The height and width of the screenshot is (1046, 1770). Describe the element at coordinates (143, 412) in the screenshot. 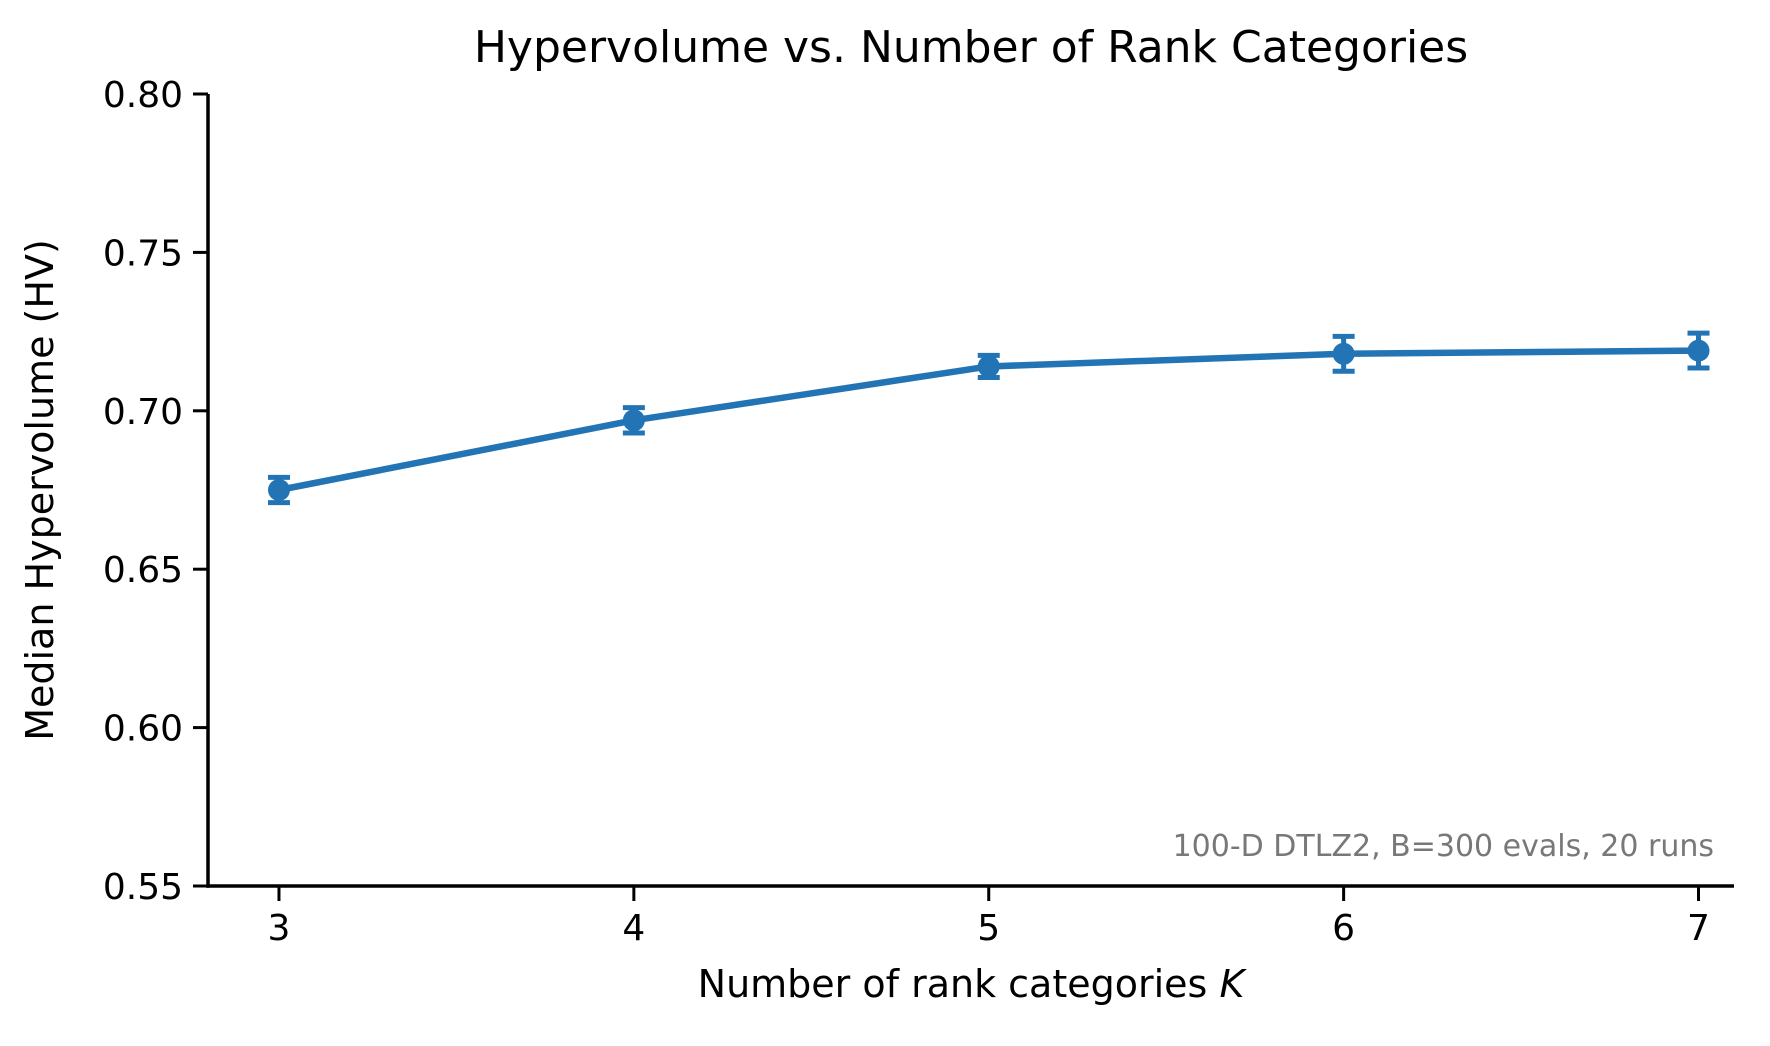

I see `y-tick-label: 0.70` at that location.